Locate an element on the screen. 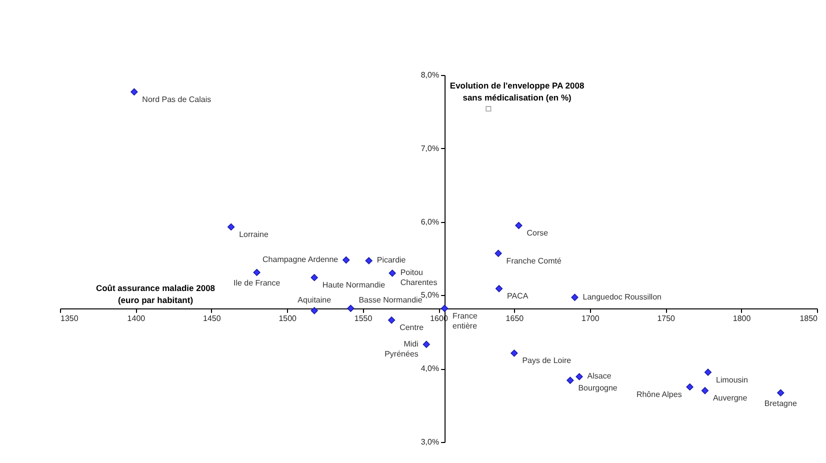 Image resolution: width=826 pixels, height=463 pixels. annotation: France entière is located at coordinates (465, 320).